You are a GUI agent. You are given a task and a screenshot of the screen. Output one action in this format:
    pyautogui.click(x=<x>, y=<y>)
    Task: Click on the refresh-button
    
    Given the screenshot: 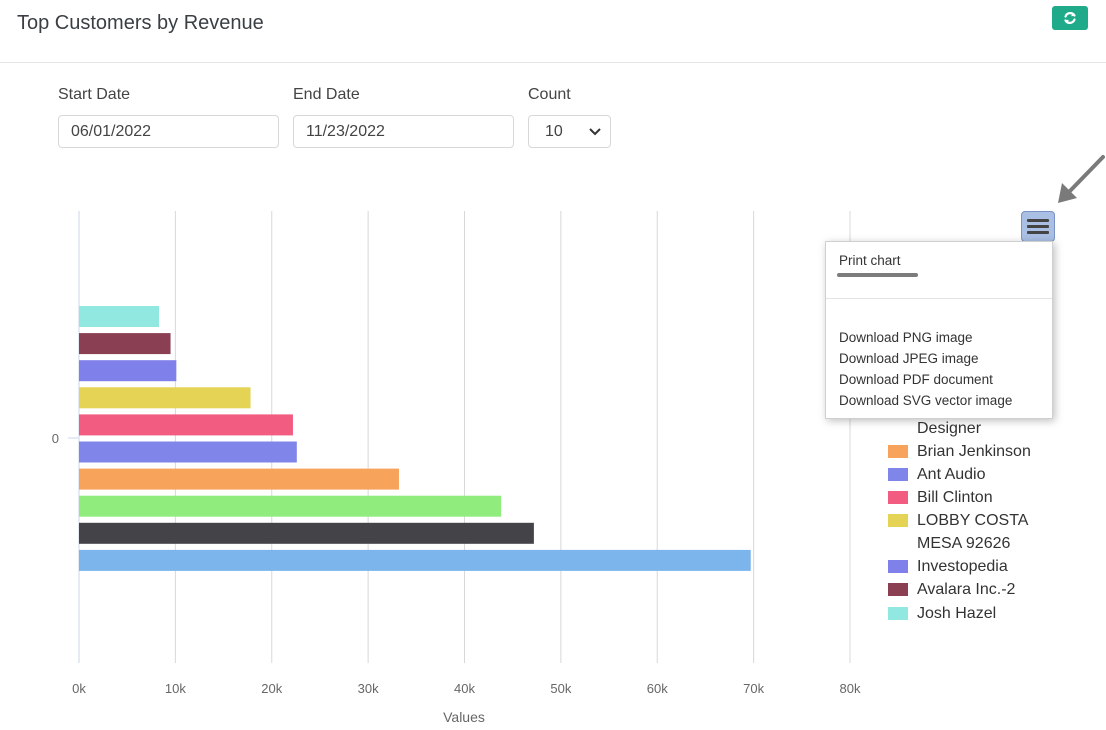 What is the action you would take?
    pyautogui.click(x=1070, y=18)
    